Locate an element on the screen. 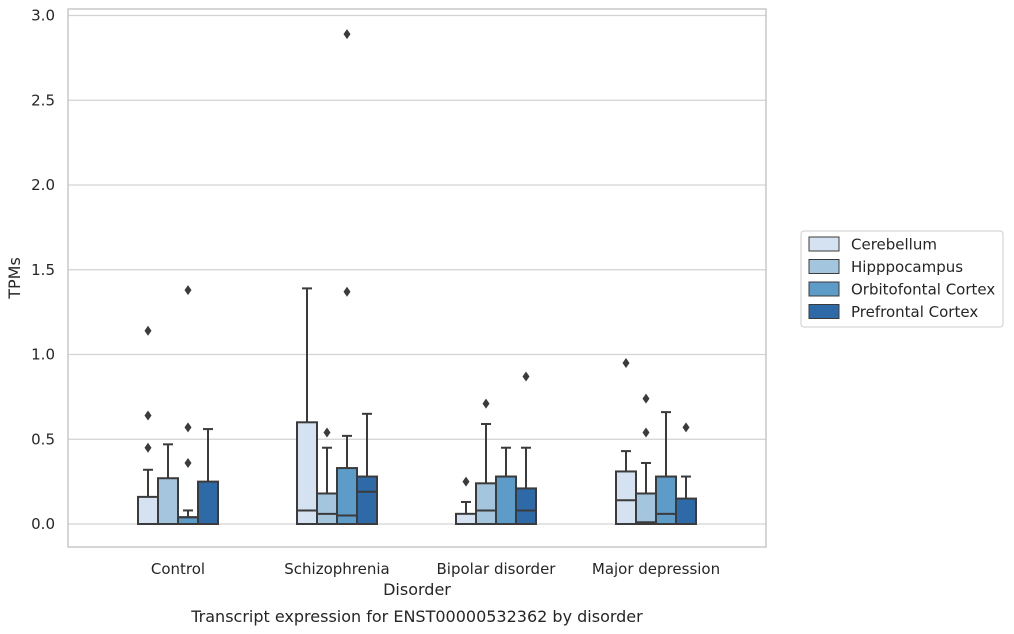  y-tick-label: 2.5 is located at coordinates (43, 100).